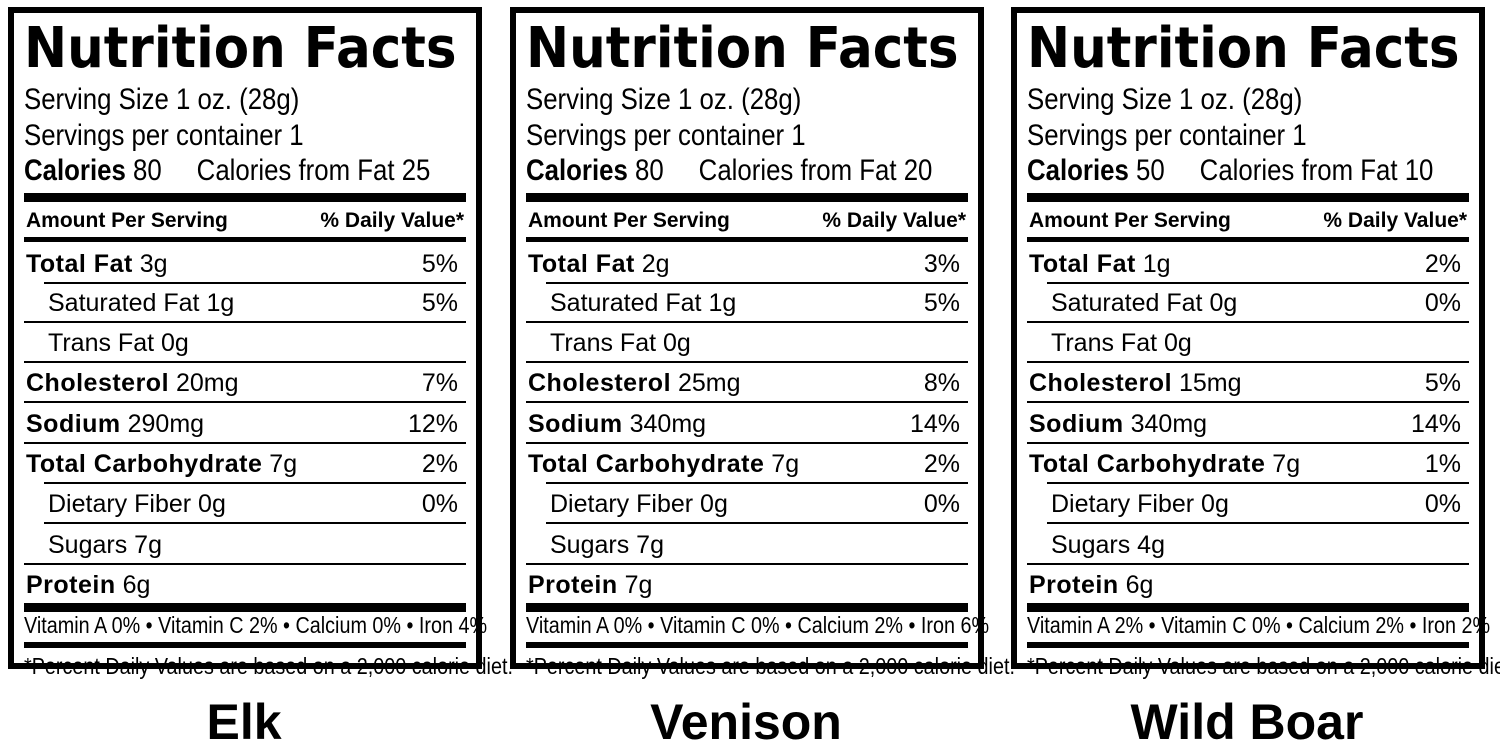 The height and width of the screenshot is (750, 1500). I want to click on nutrient-row-protein: Protein 7g, so click(747, 585).